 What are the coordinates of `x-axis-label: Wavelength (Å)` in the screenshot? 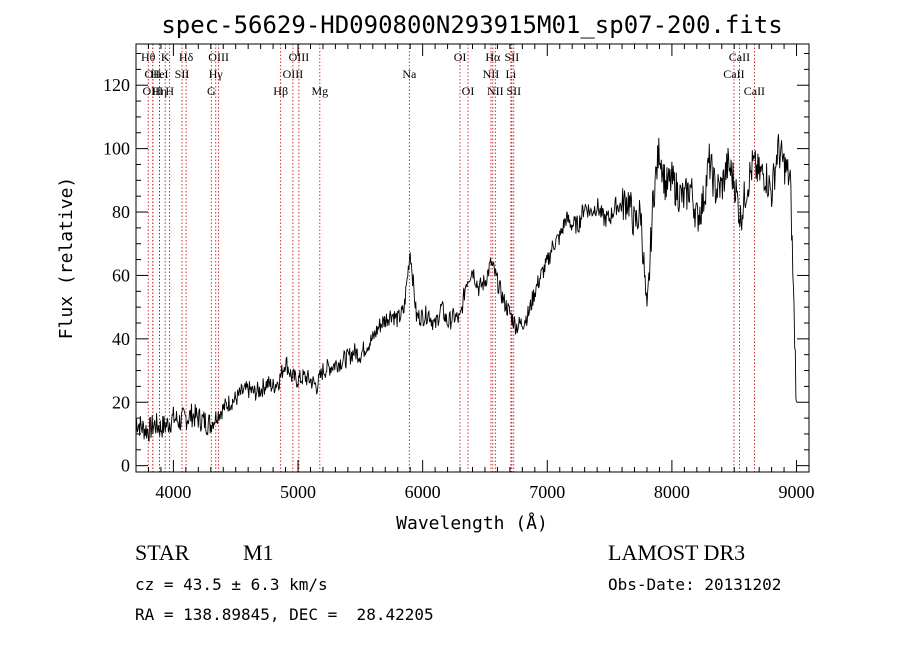 It's located at (472, 523).